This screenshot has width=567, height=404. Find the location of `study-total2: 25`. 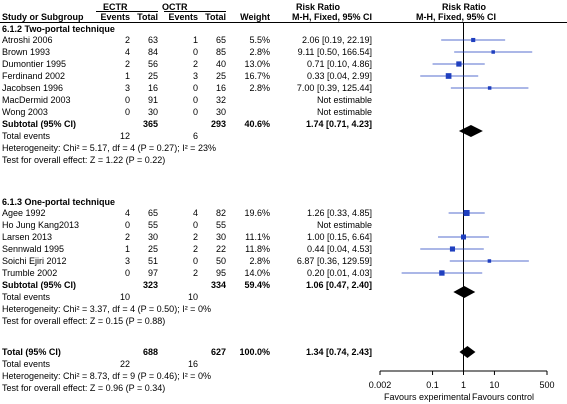

study-total2: 25 is located at coordinates (220, 76).